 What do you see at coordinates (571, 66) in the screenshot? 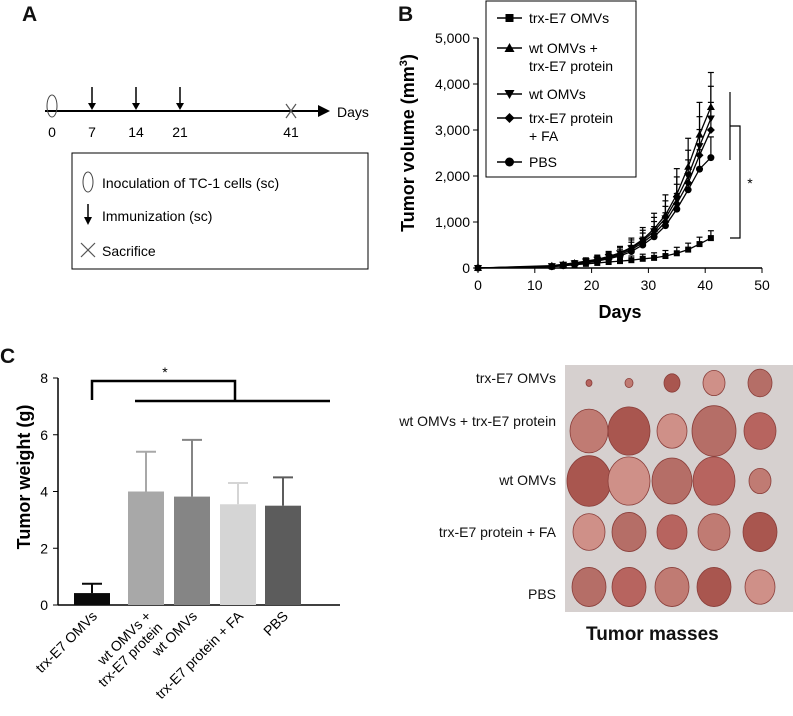
I see `volume-legend-label-line: trx-E7 protein` at bounding box center [571, 66].